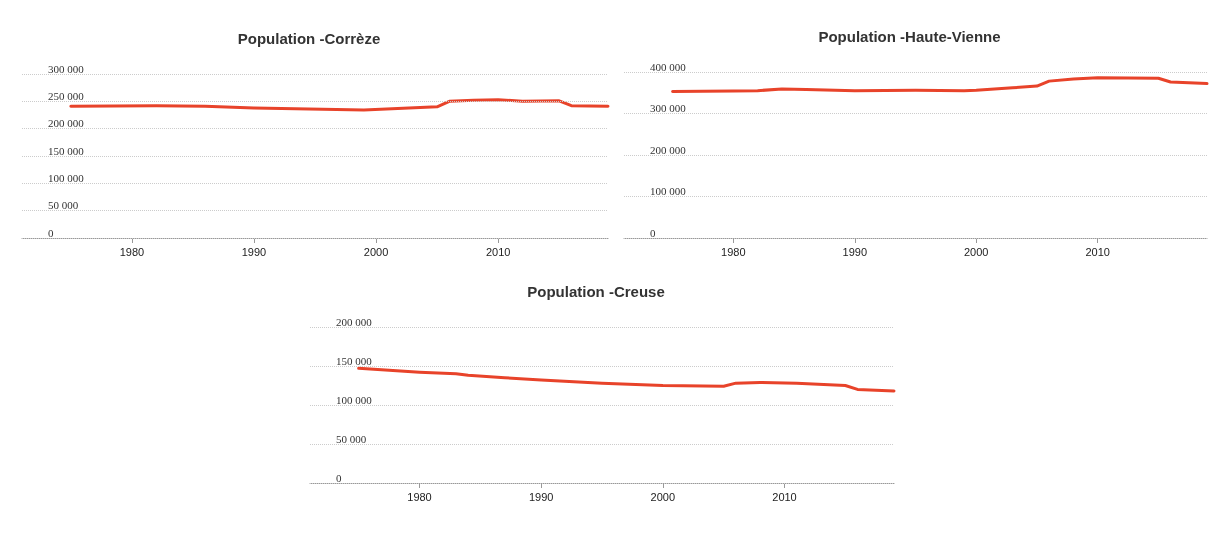 The image size is (1209, 538). What do you see at coordinates (596, 291) in the screenshot?
I see `chart-title: Population -Creuse` at bounding box center [596, 291].